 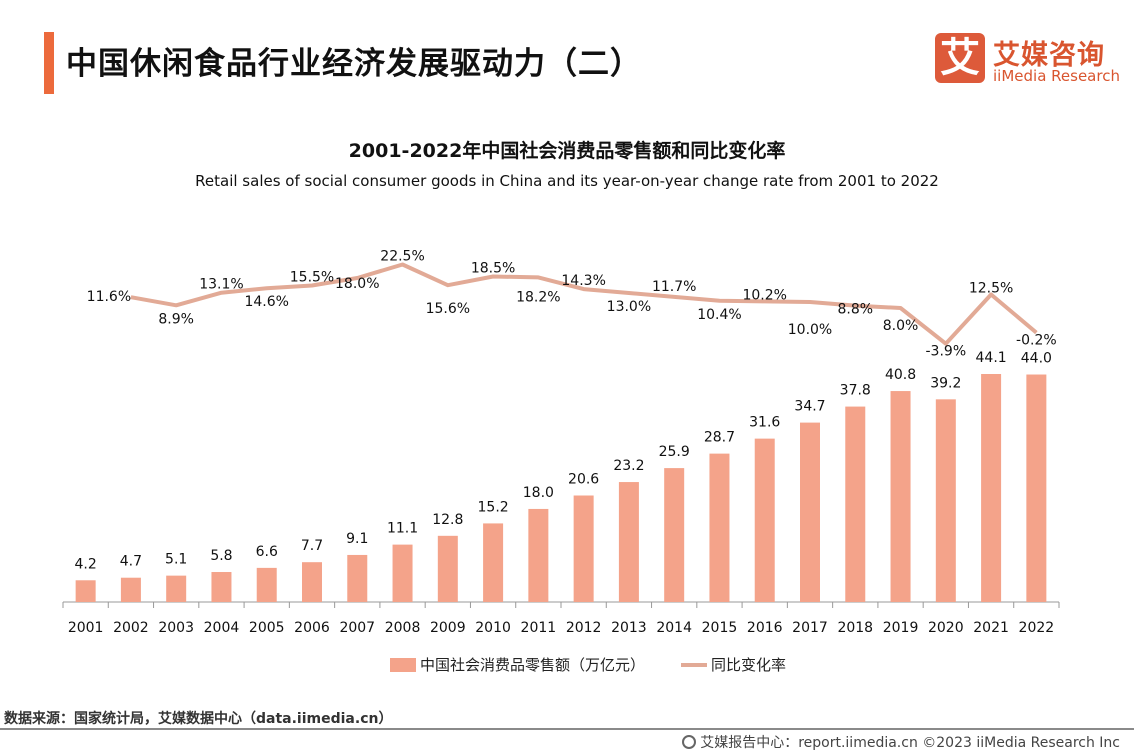 I want to click on bar-value-label: 20.6, so click(x=583, y=479).